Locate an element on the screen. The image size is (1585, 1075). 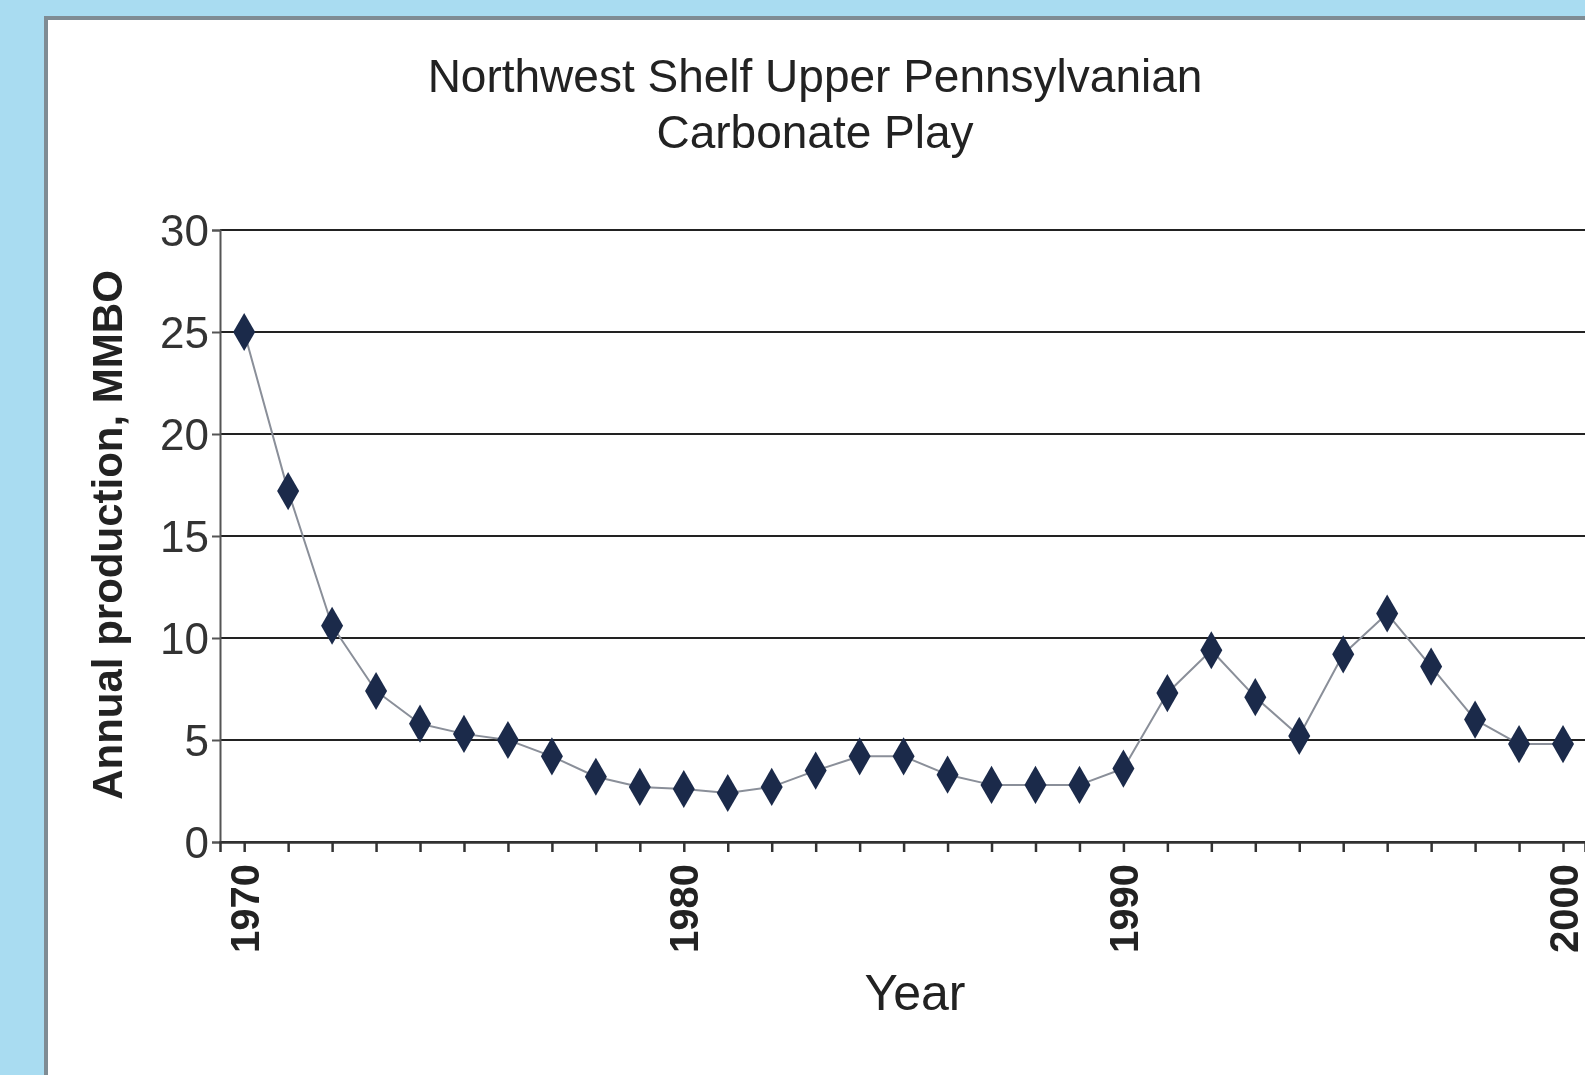
y-axis-title: Annual production, MMBO is located at coordinates (107, 535).